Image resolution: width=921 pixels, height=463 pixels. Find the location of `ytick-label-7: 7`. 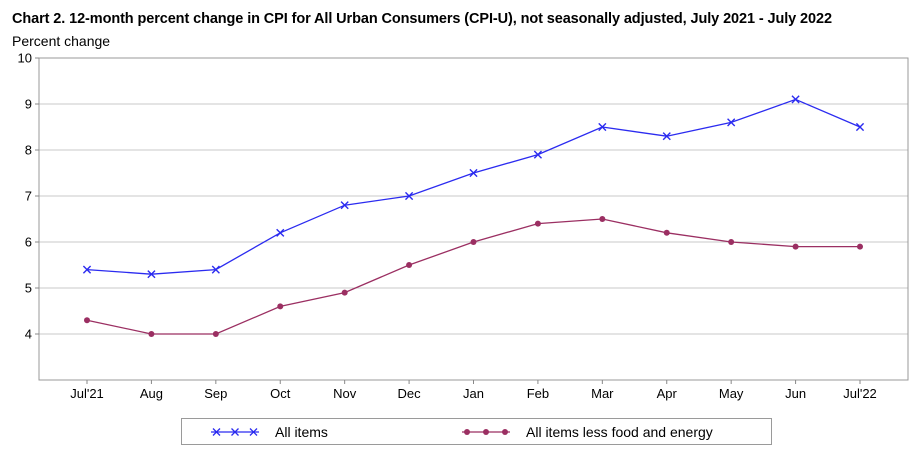

ytick-label-7: 7 is located at coordinates (28, 196).